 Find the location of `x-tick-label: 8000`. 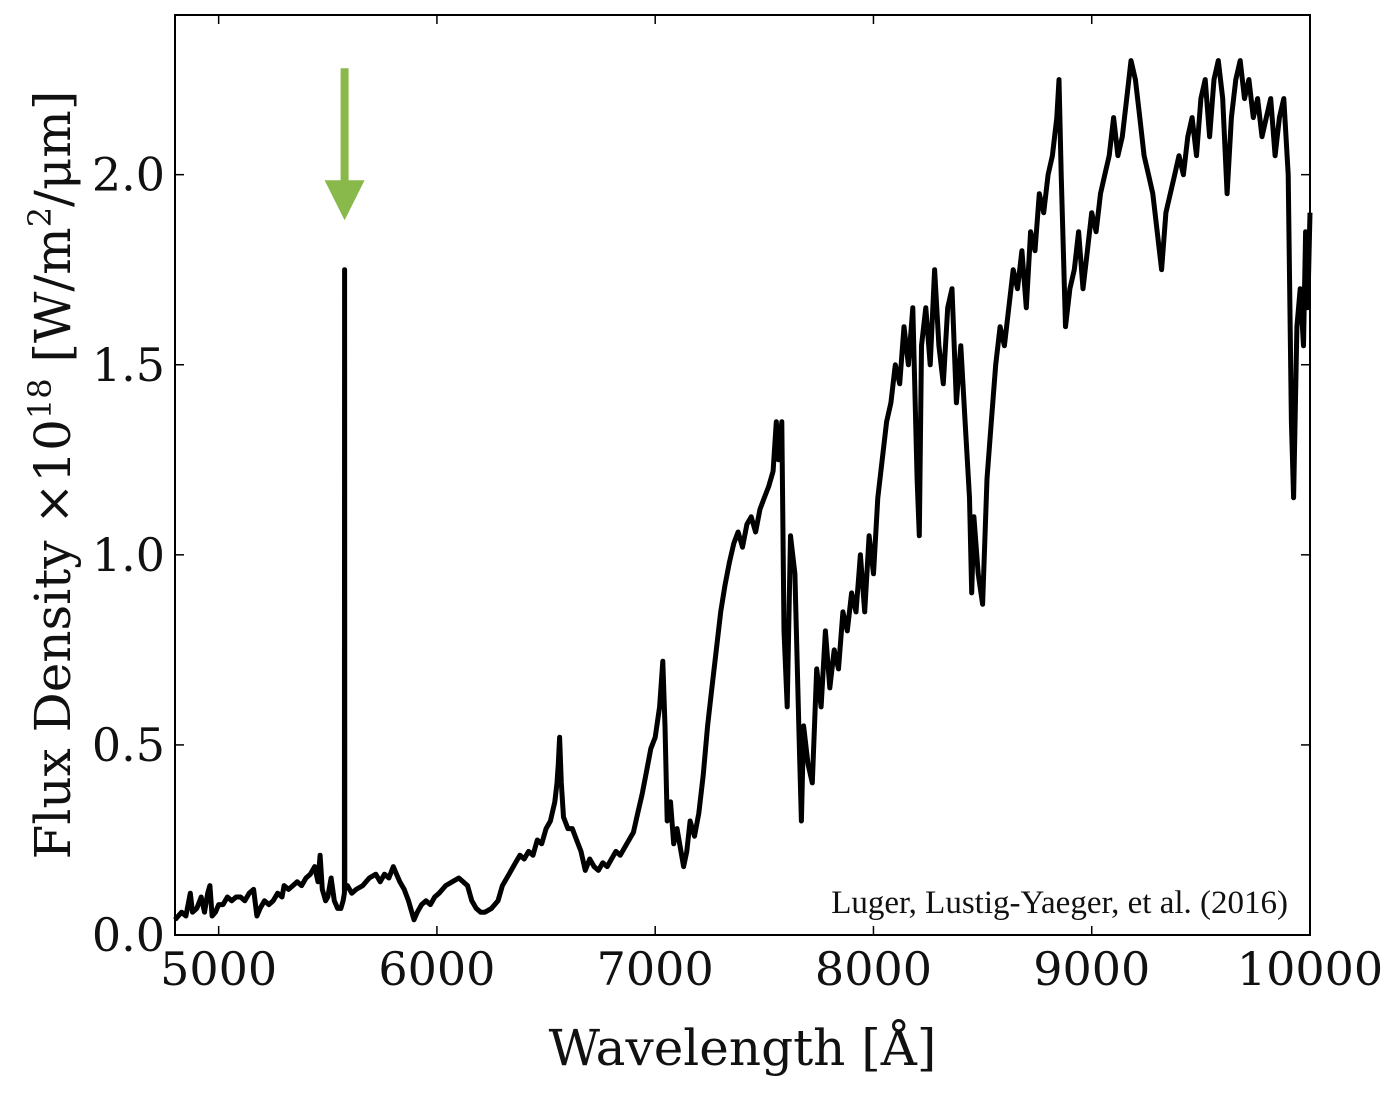

x-tick-label: 8000 is located at coordinates (873, 969).